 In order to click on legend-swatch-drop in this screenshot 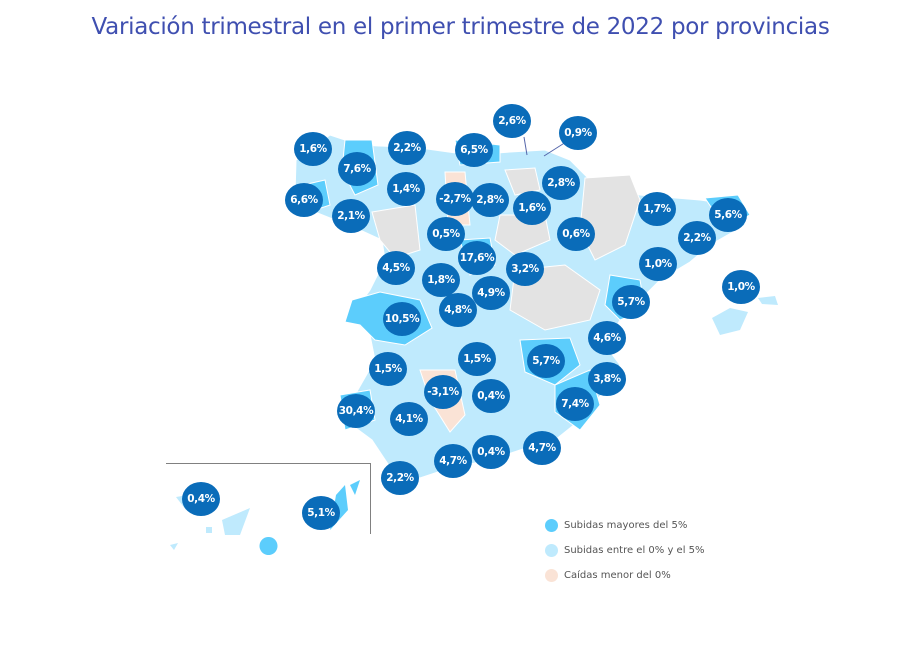, I will do `click(551, 575)`.